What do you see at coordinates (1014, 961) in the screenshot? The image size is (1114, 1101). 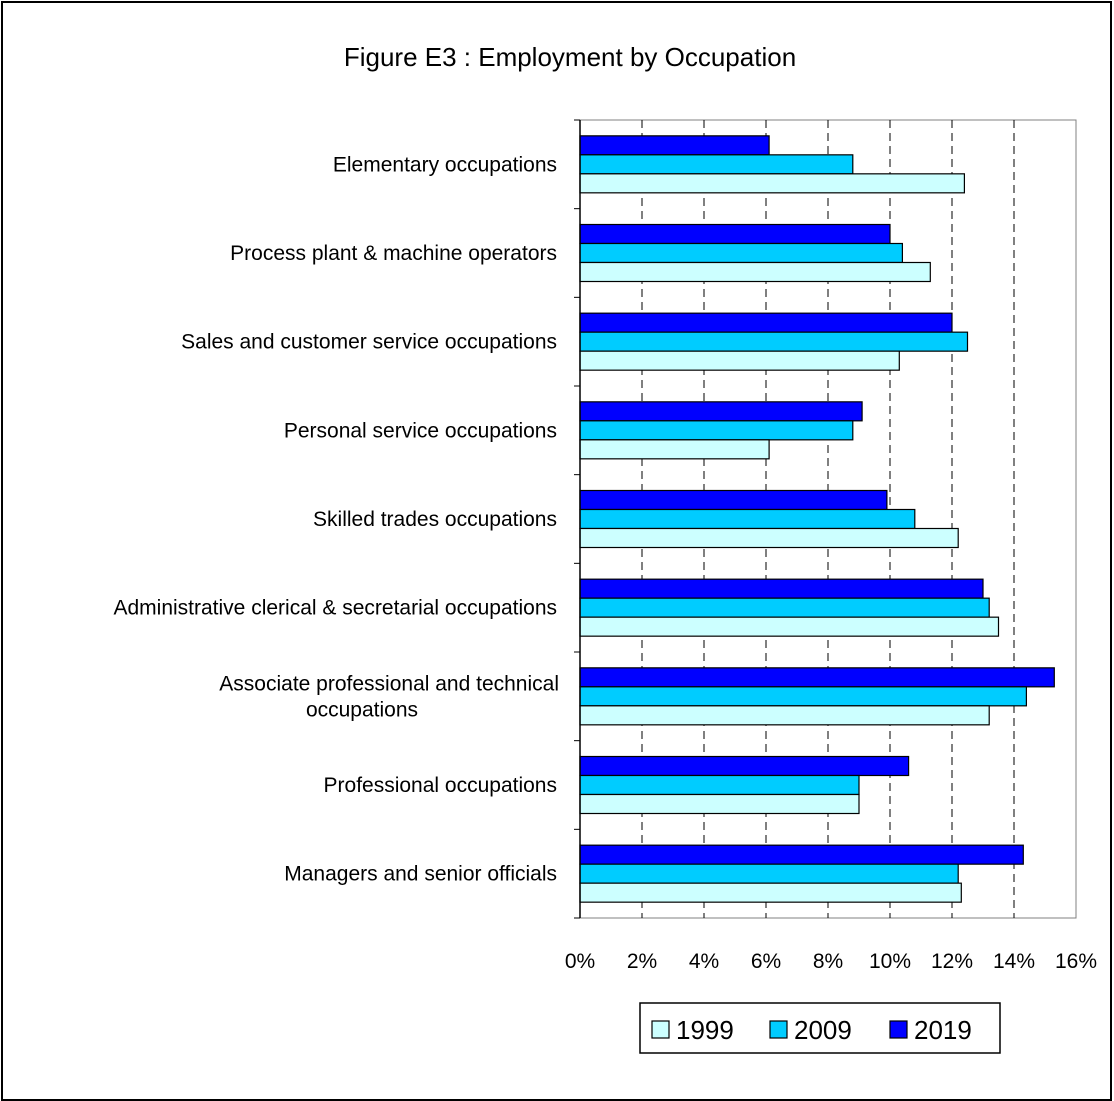 I see `x-tick-label: 14%` at bounding box center [1014, 961].